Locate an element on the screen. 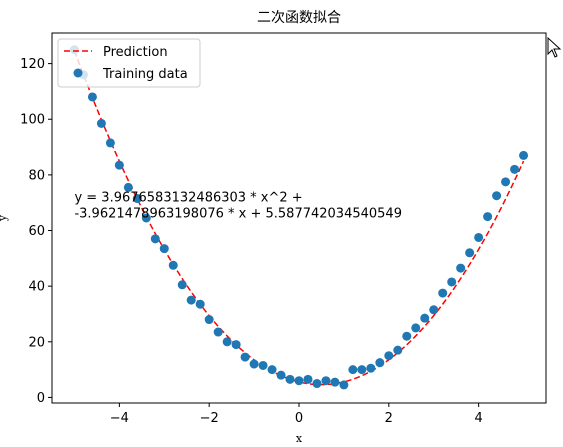  equation-annotation-line-1: y = 3.9676583132486303 * x^2 + is located at coordinates (188, 198).